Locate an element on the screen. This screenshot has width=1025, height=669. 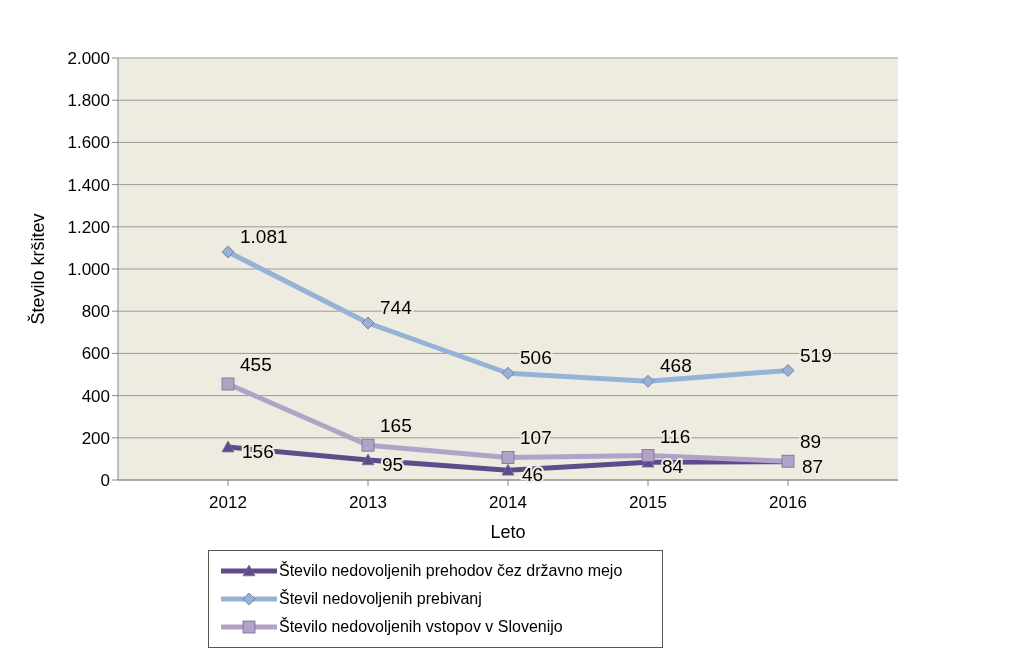
data-label: 744 is located at coordinates (396, 308).